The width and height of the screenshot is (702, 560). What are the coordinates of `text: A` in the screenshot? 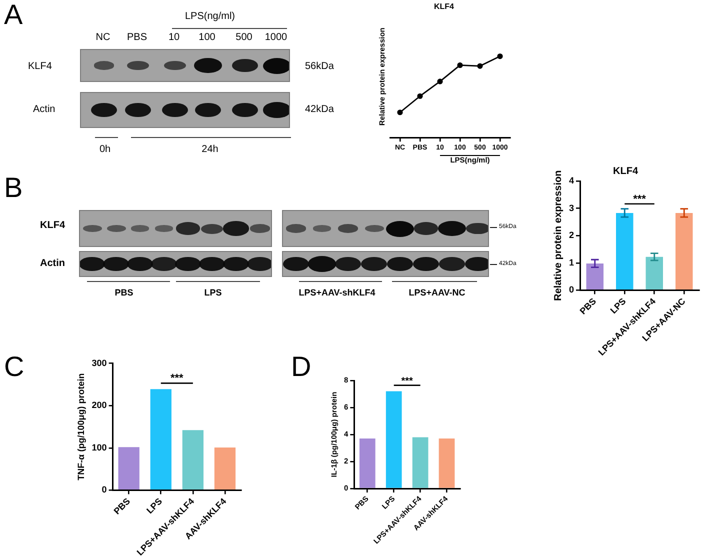 It's located at (13, 15).